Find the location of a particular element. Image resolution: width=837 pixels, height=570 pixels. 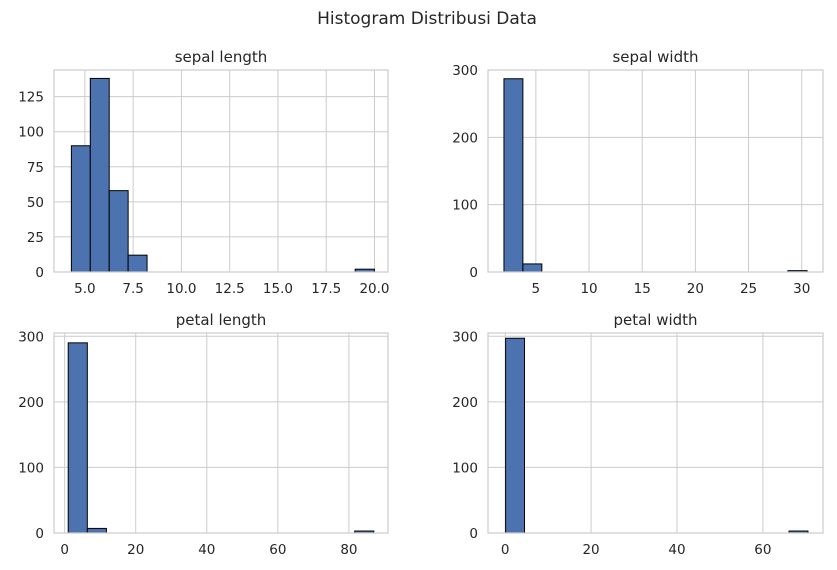

petal-length-y-tick-label: 0 is located at coordinates (39, 534).